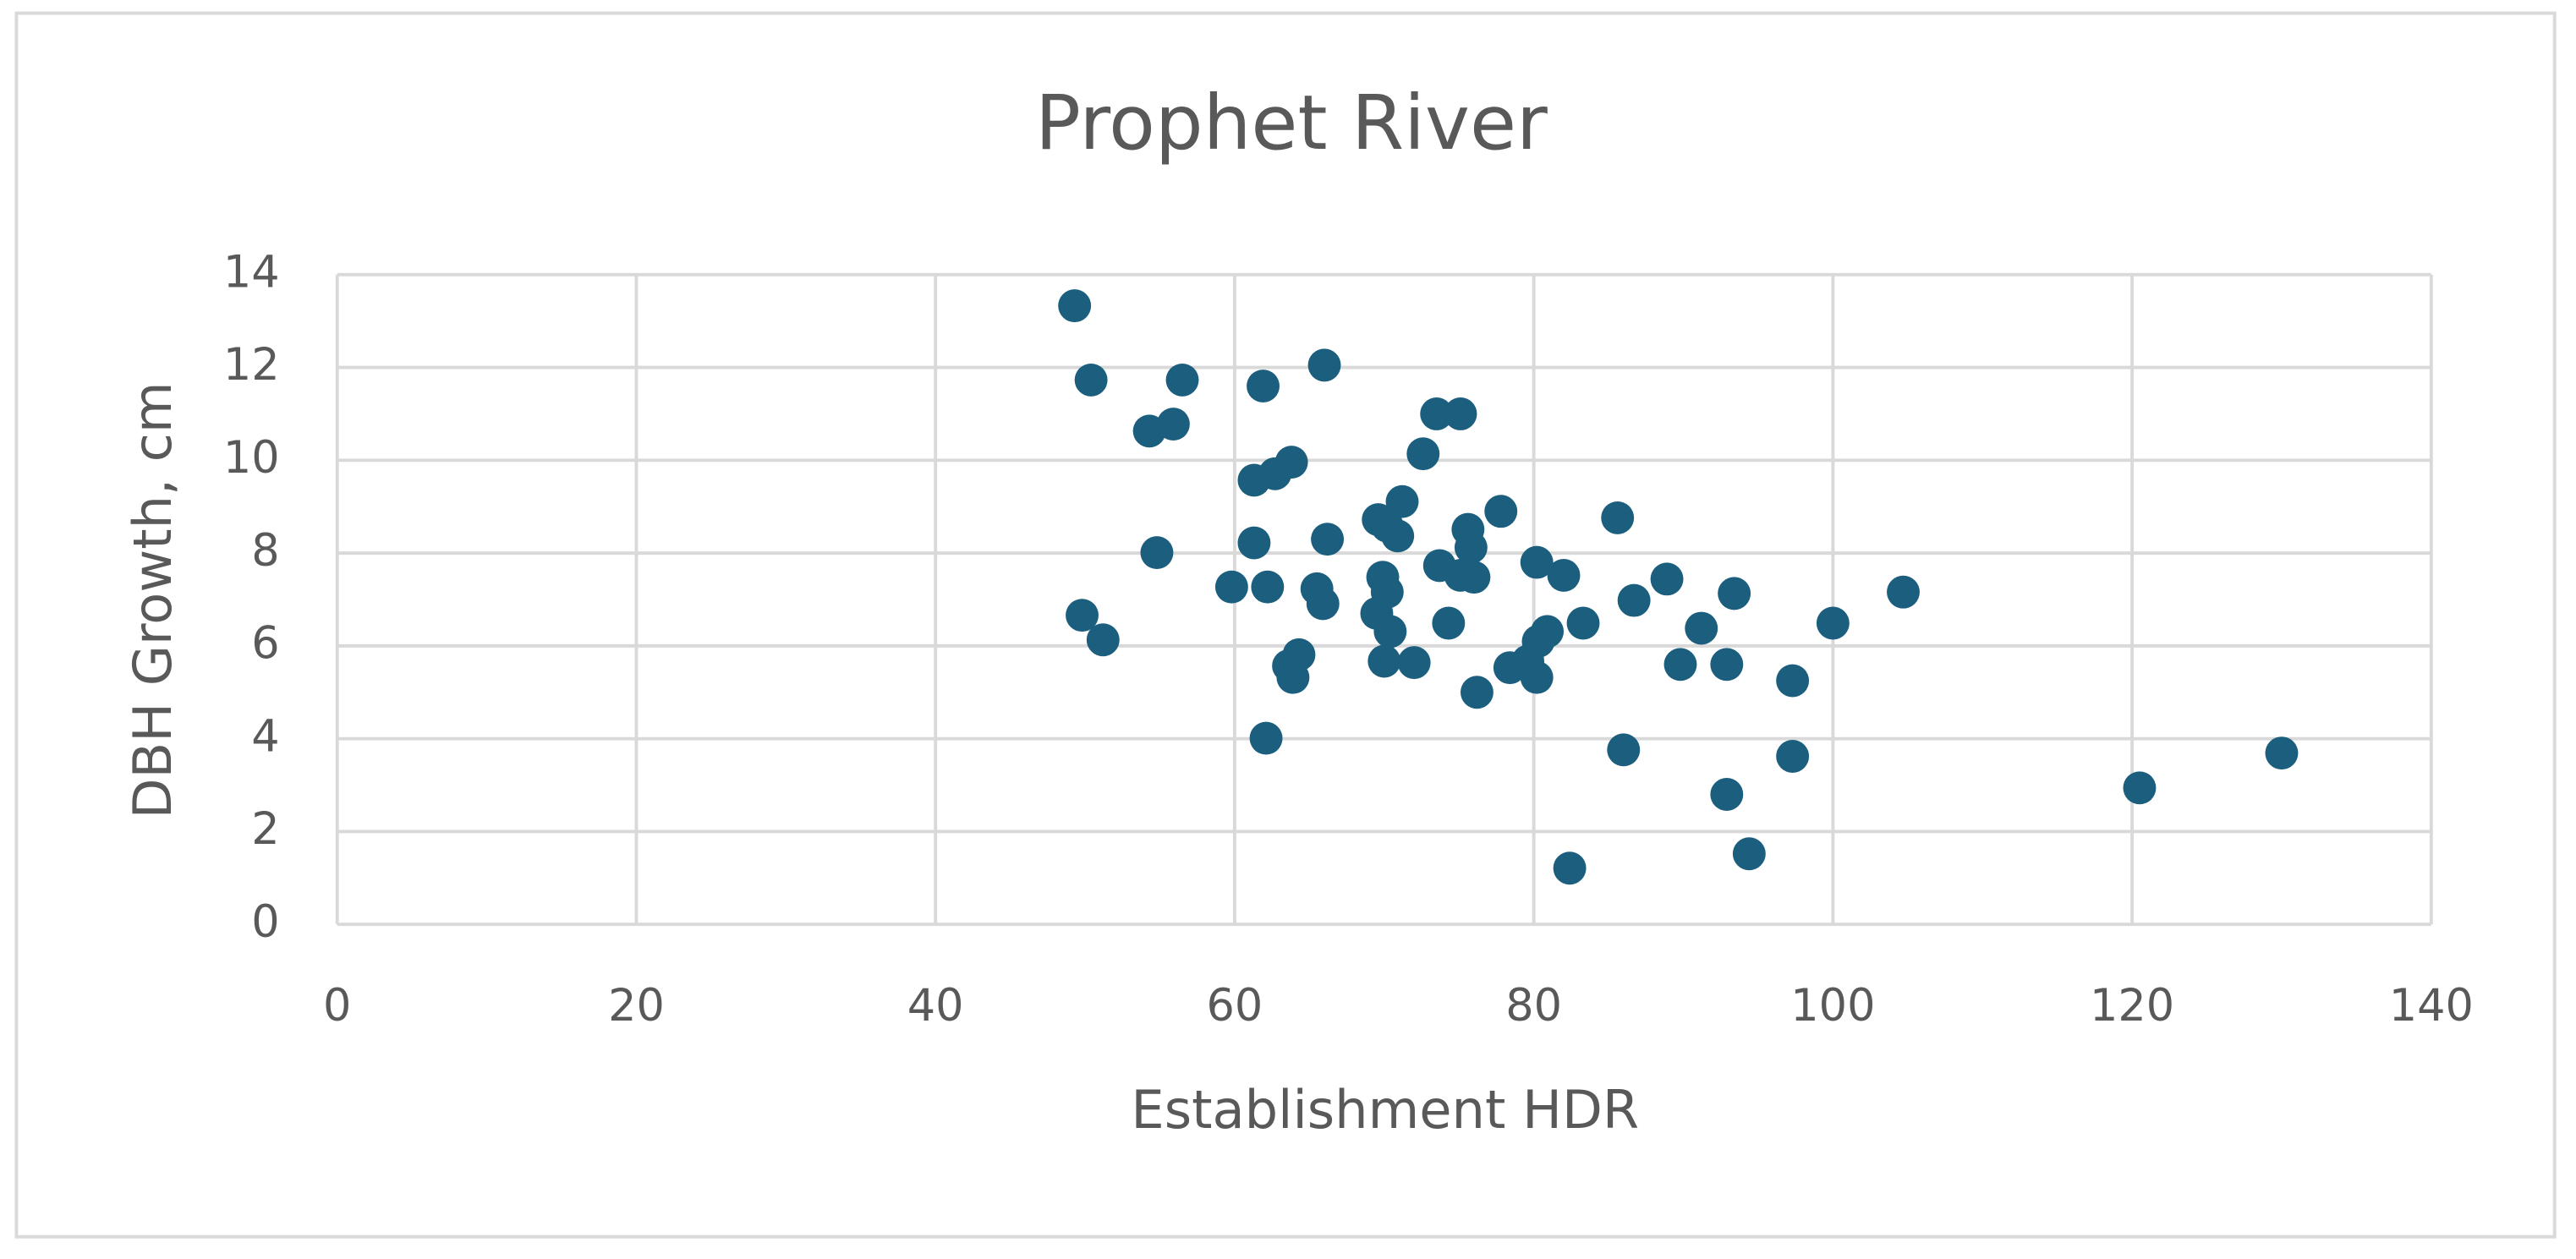 The height and width of the screenshot is (1259, 2576). Describe the element at coordinates (251, 272) in the screenshot. I see `y-tick-label: 14` at that location.